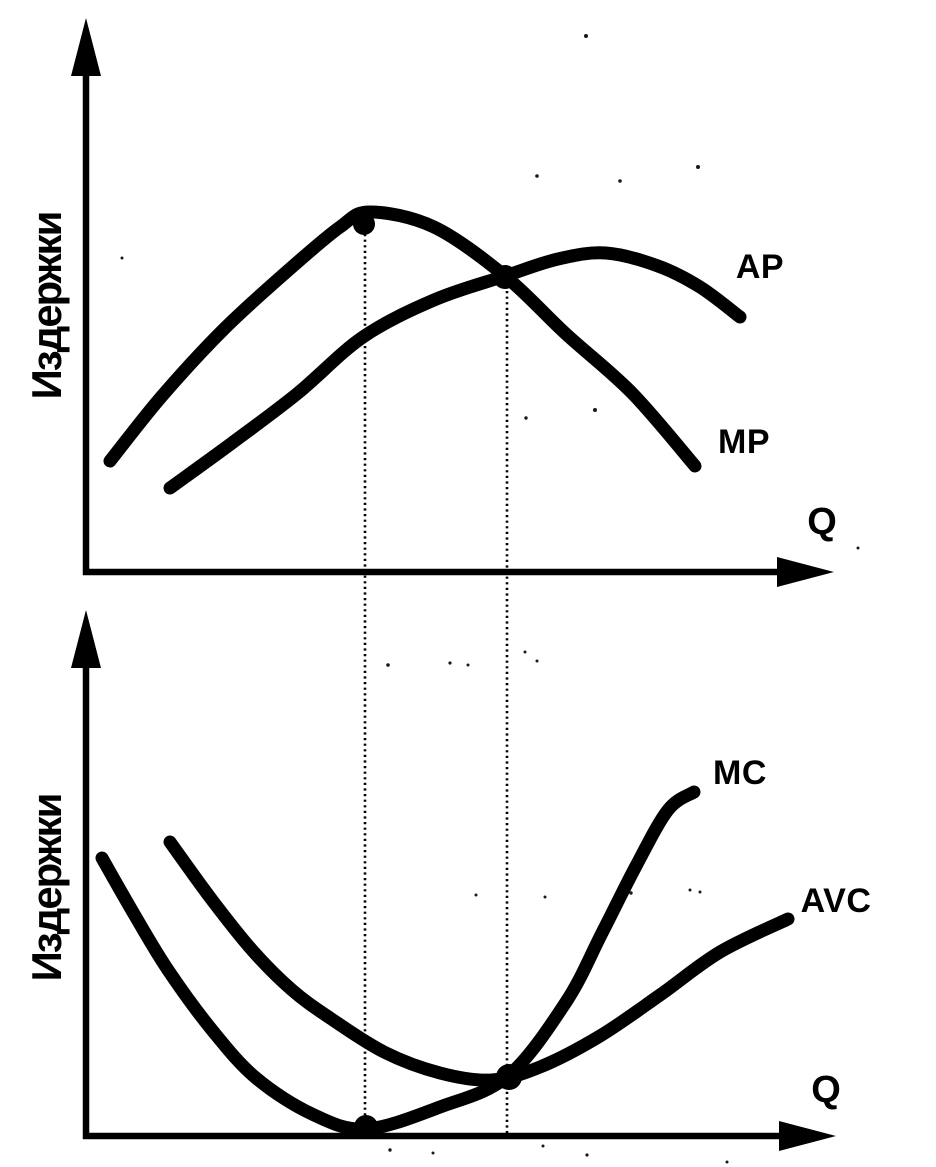 Image resolution: width=936 pixels, height=1167 pixels. What do you see at coordinates (479, 961) in the screenshot?
I see `avc-curve` at bounding box center [479, 961].